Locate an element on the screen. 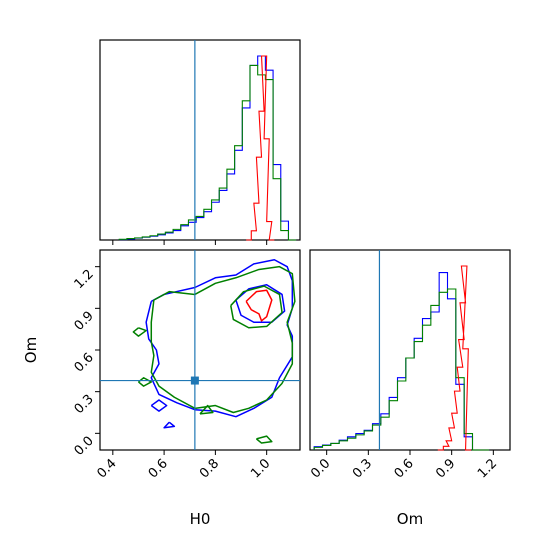 The image size is (550, 550). om-marginal-histogram is located at coordinates (401, 350).